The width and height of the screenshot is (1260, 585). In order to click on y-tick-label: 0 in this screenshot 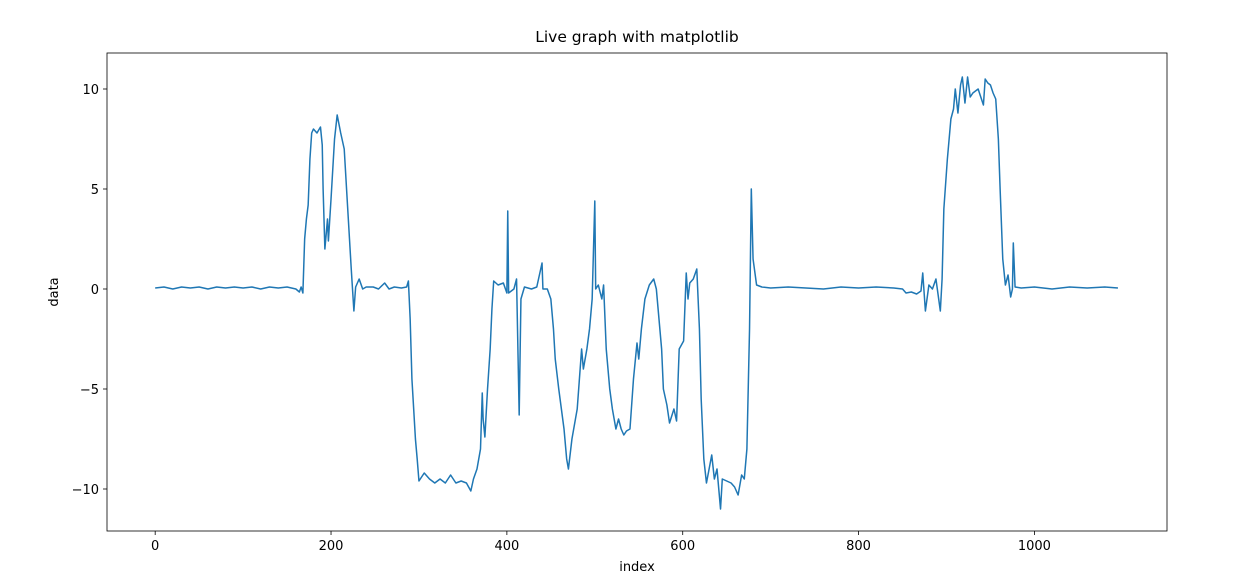, I will do `click(95, 290)`.